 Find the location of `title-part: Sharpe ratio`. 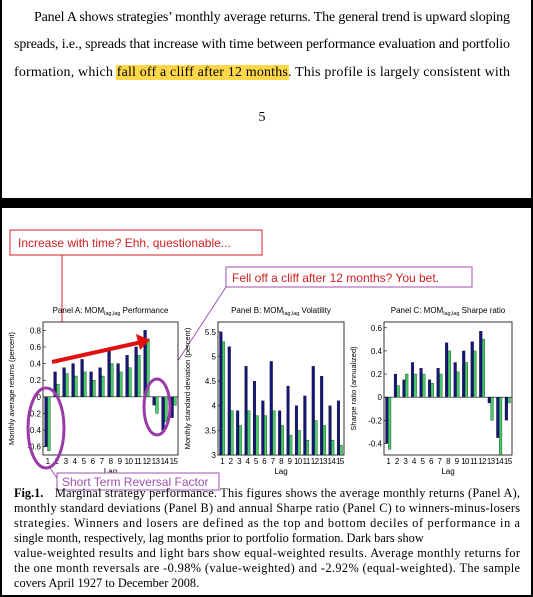

title-part: Sharpe ratio is located at coordinates (482, 310).